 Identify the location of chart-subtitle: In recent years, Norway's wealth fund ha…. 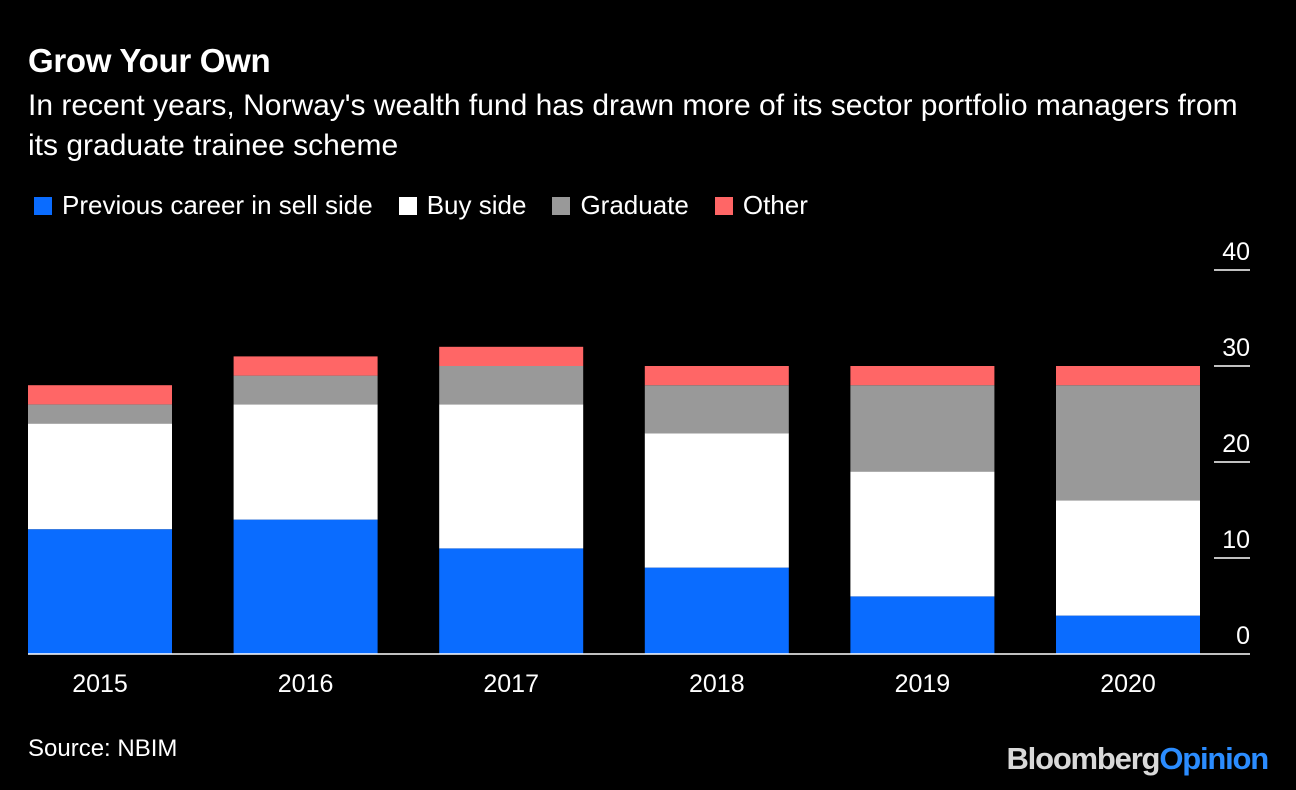
(633, 125).